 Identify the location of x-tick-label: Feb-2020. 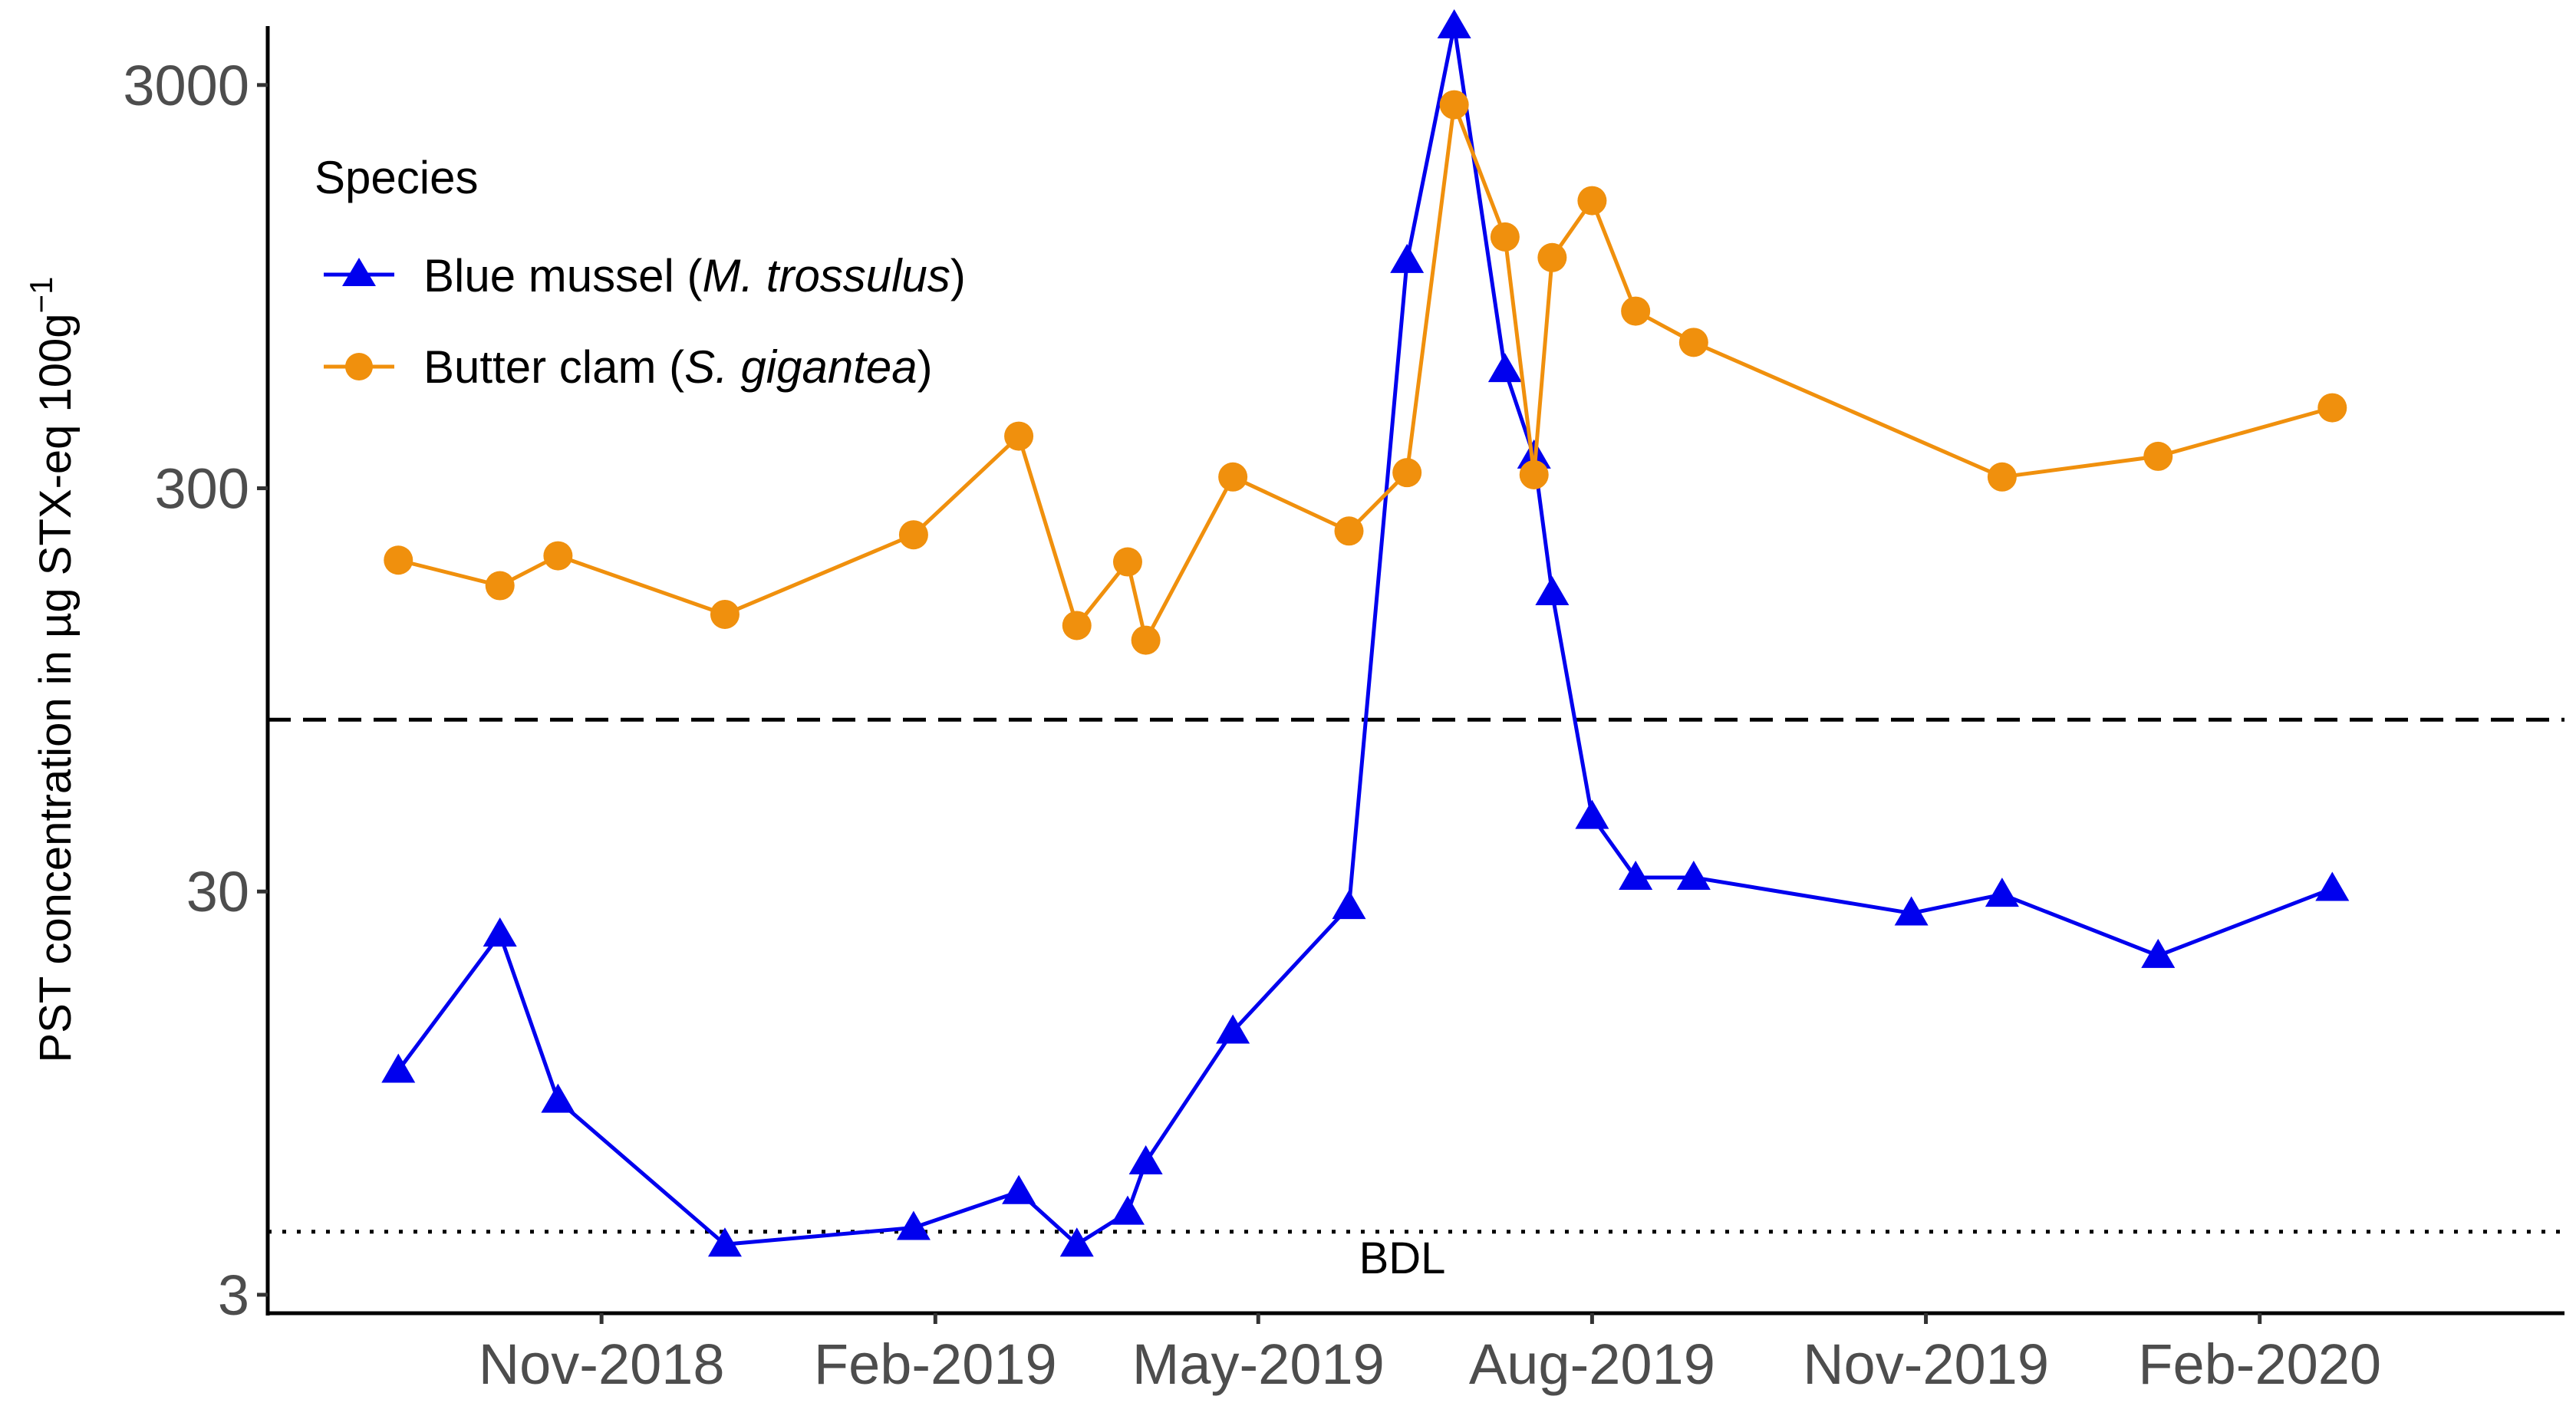
(2259, 1364).